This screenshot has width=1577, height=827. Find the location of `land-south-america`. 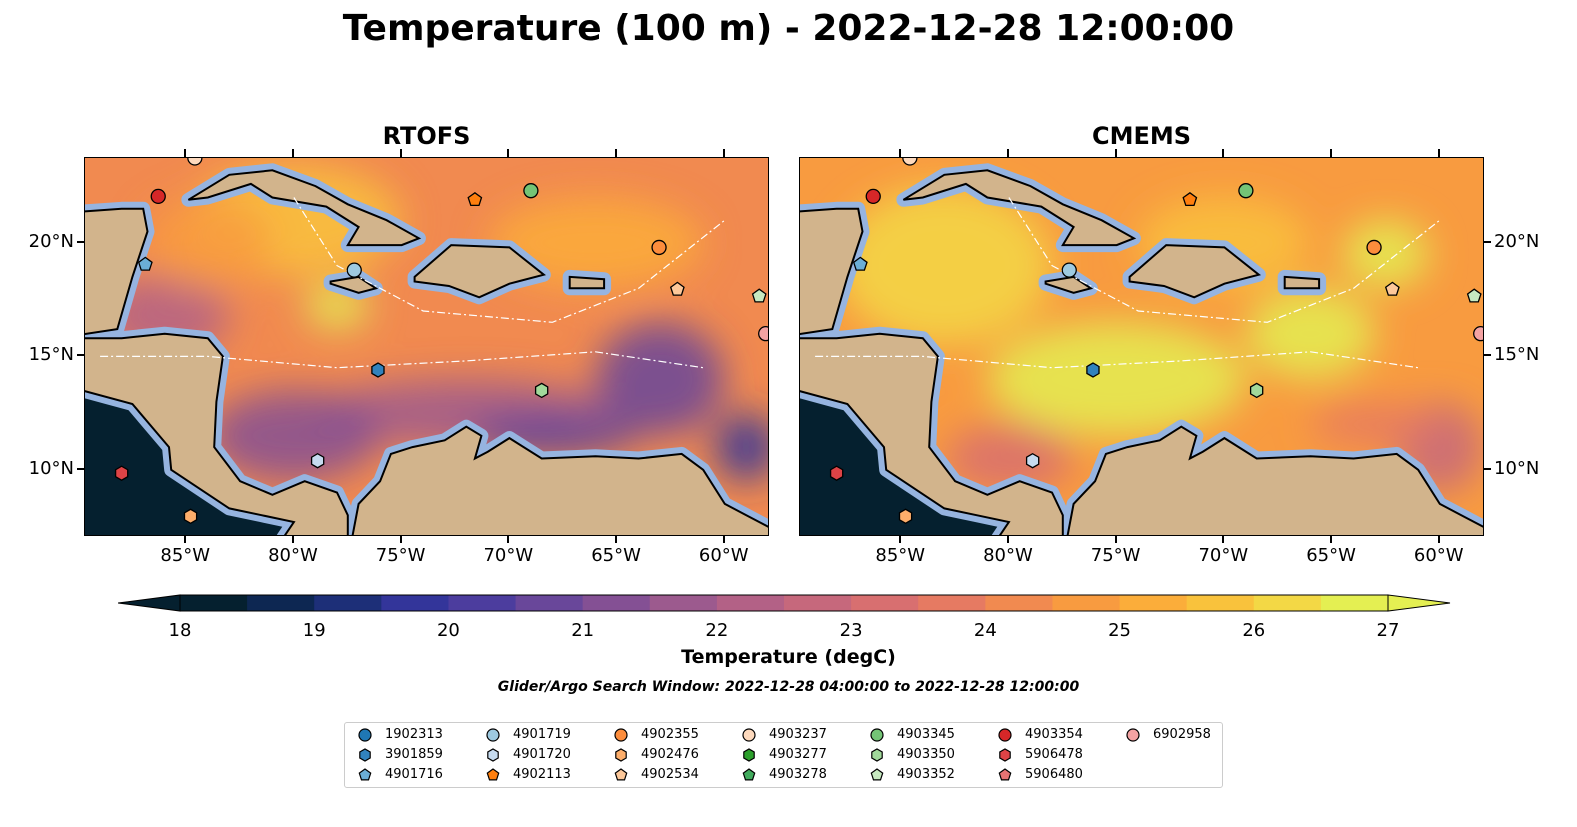

land-south-america is located at coordinates (559, 480).